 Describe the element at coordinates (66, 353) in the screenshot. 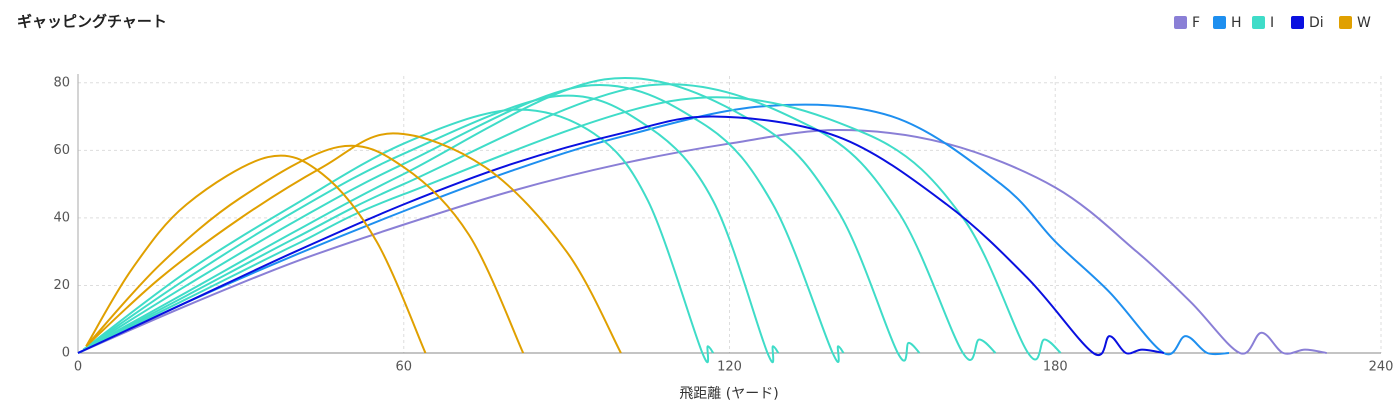

I see `y-tick-label: 0` at that location.